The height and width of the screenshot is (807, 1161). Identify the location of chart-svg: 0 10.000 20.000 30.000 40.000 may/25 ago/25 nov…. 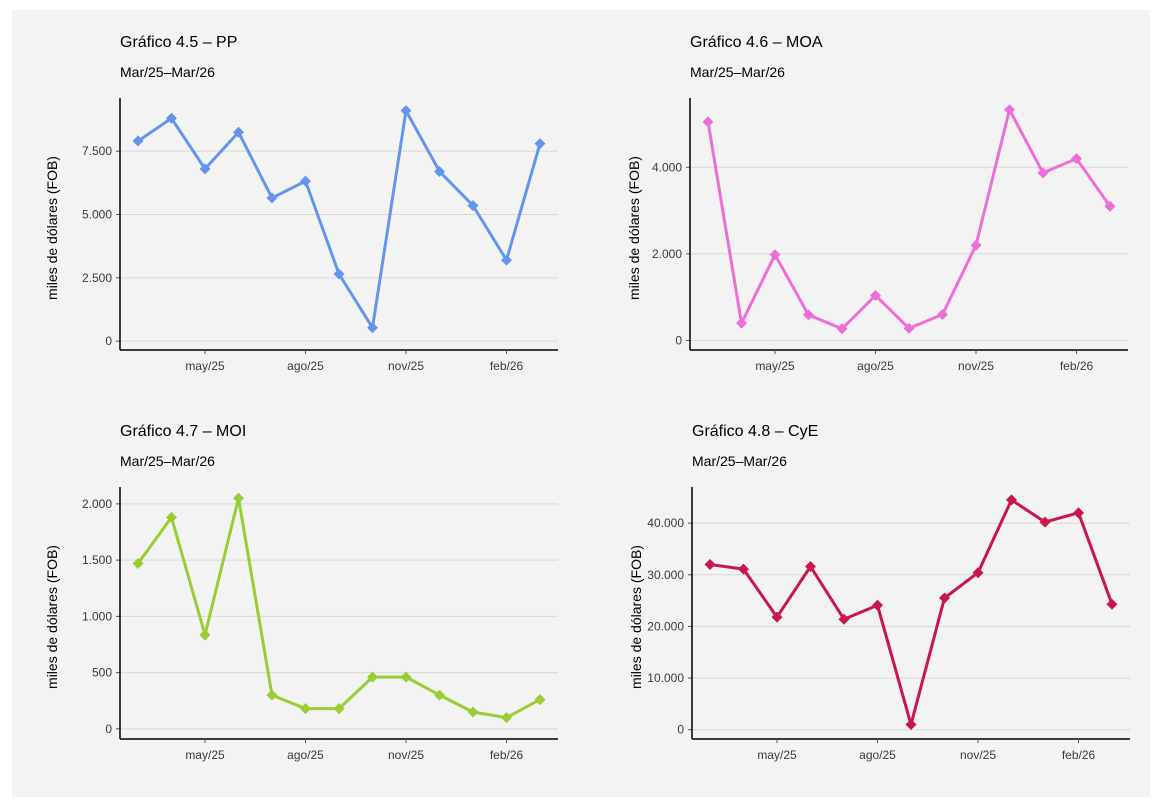
(888, 624).